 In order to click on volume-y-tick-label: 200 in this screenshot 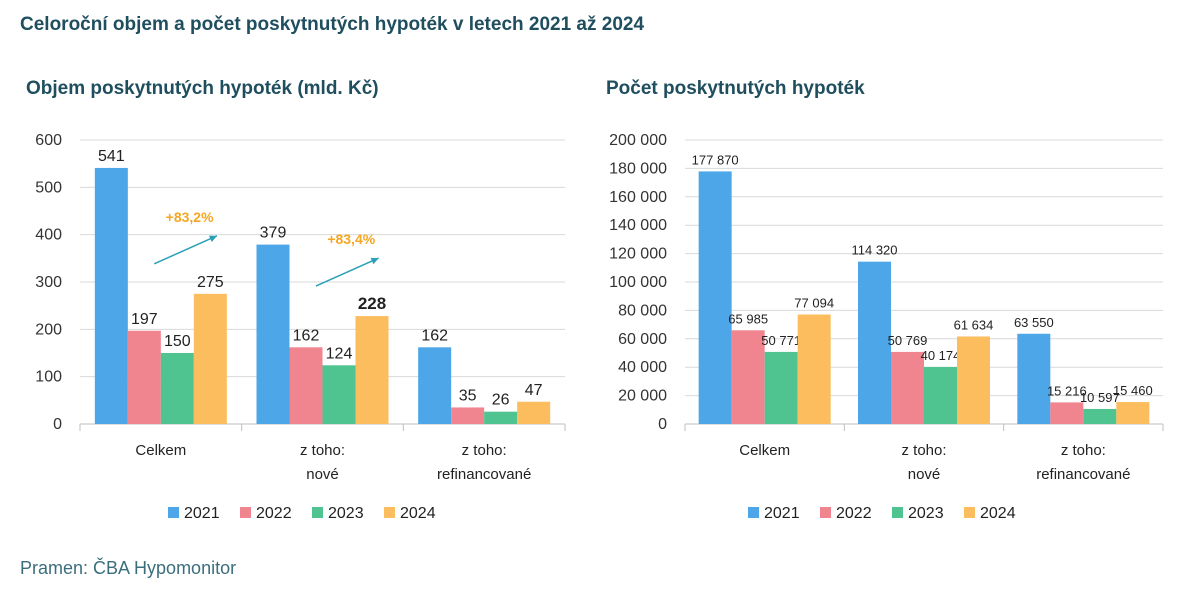, I will do `click(48, 329)`.